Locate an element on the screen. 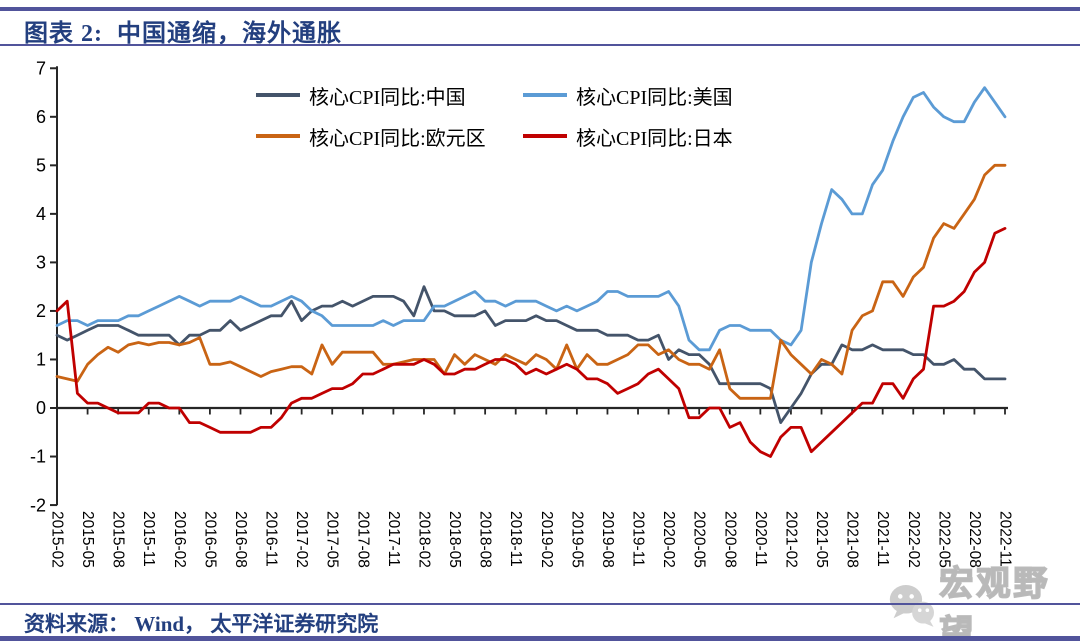 This screenshot has width=1080, height=641. x-tick-label: 2018-08 is located at coordinates (485, 539).